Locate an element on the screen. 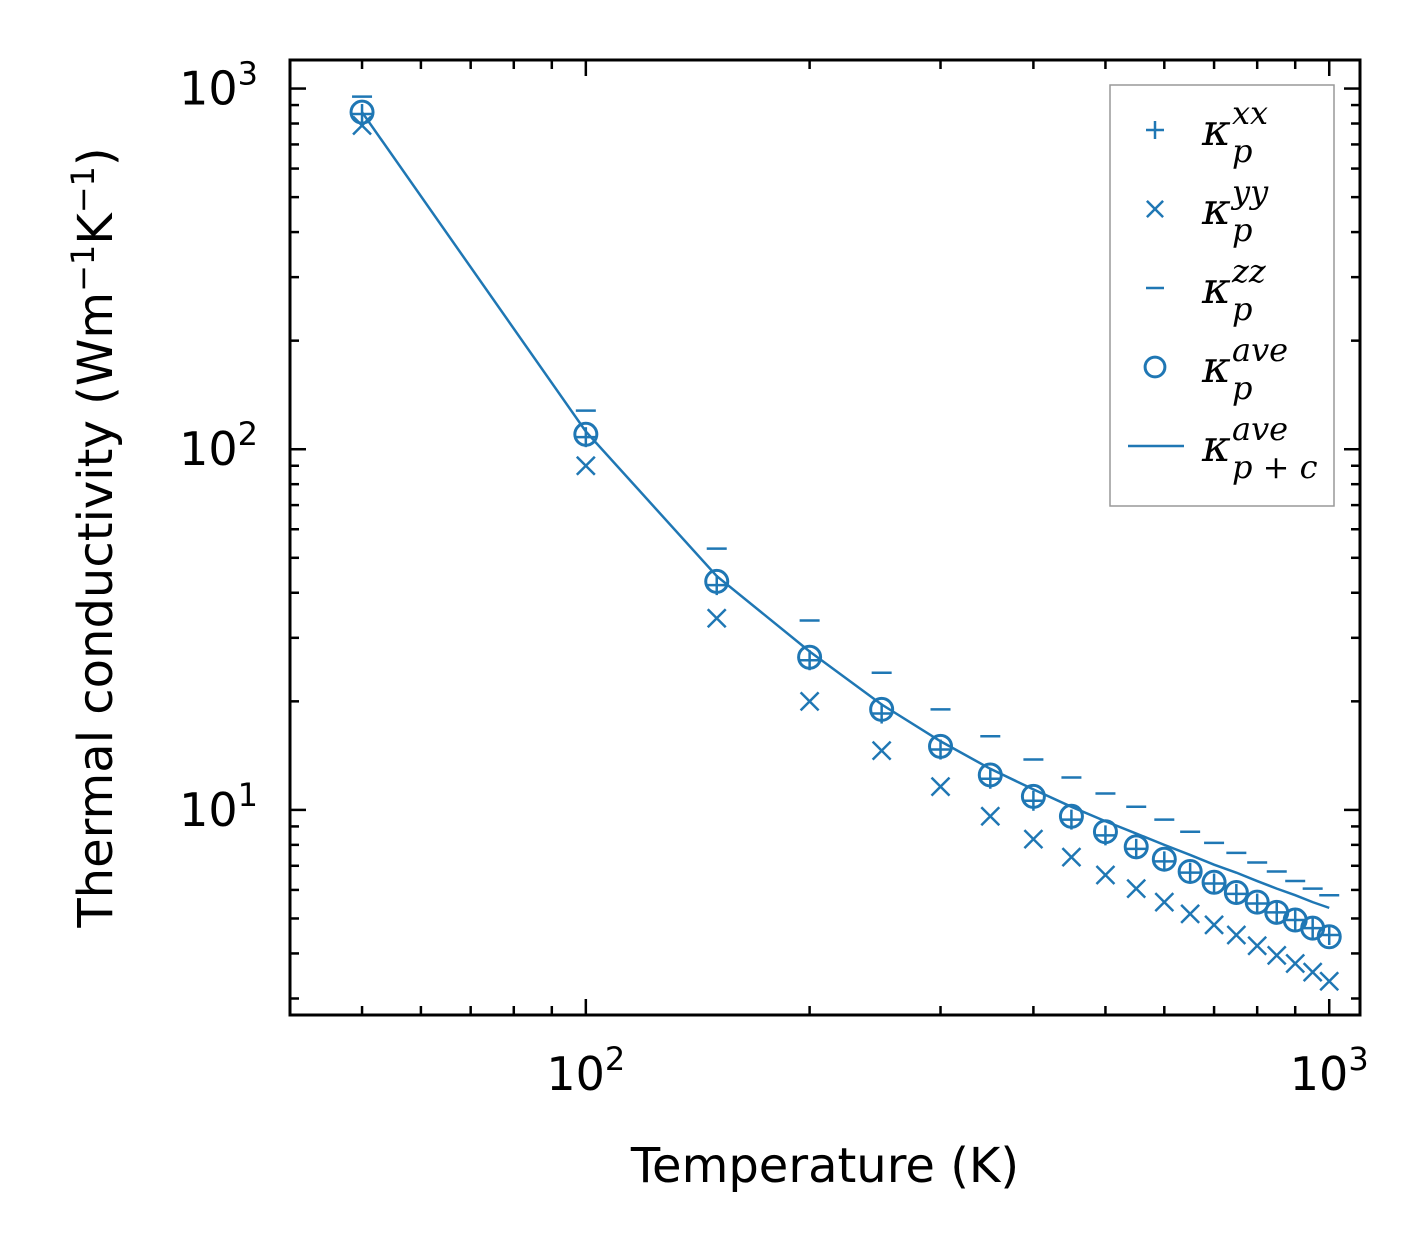 The width and height of the screenshot is (1421, 1254). legend-superscript: yy is located at coordinates (1249, 192).